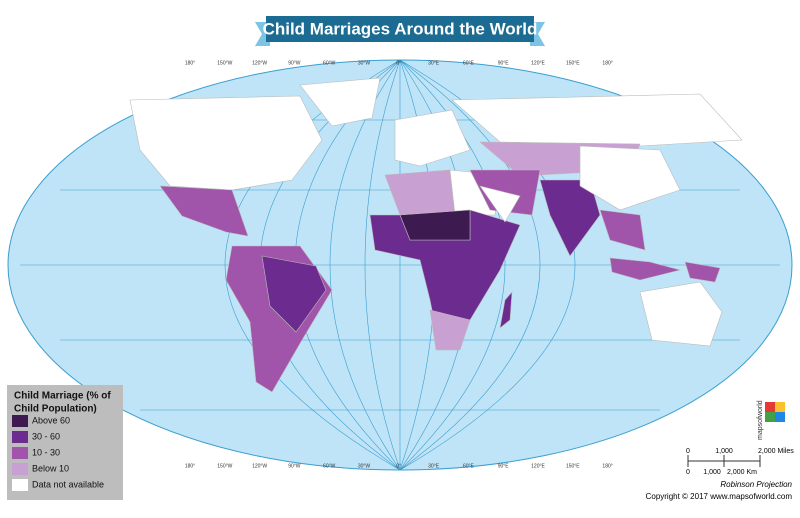  Describe the element at coordinates (719, 496) in the screenshot. I see `copyright: Copyright © 2017 www.mapsofworld.com` at that location.